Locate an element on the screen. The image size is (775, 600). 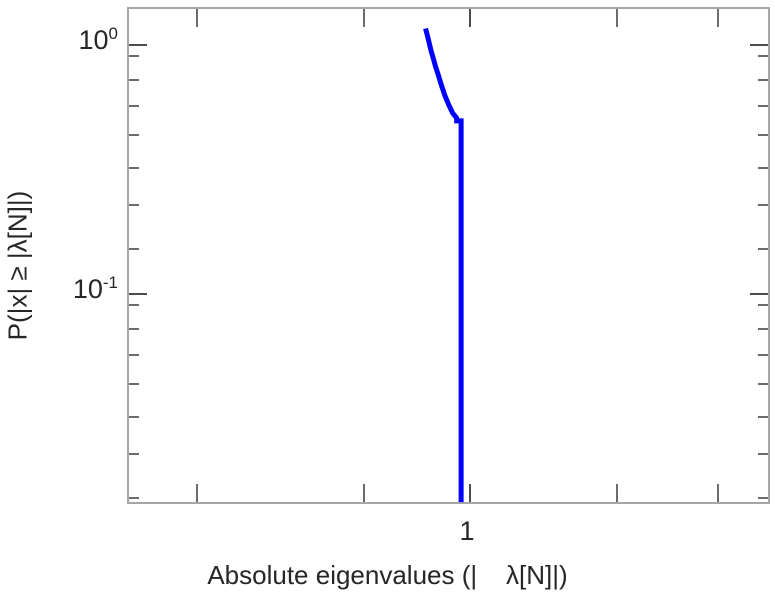
ccdf-polyline is located at coordinates (443, 265).